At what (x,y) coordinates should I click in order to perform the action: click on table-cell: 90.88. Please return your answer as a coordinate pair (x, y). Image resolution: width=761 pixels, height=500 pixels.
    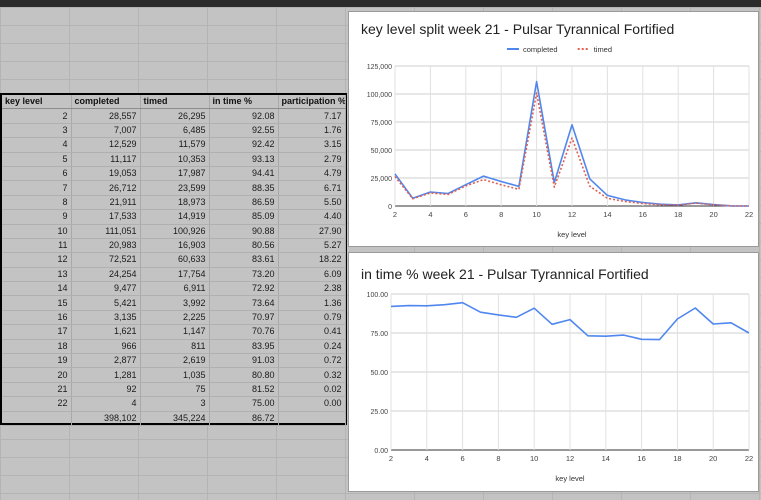
    Looking at the image, I should click on (244, 231).